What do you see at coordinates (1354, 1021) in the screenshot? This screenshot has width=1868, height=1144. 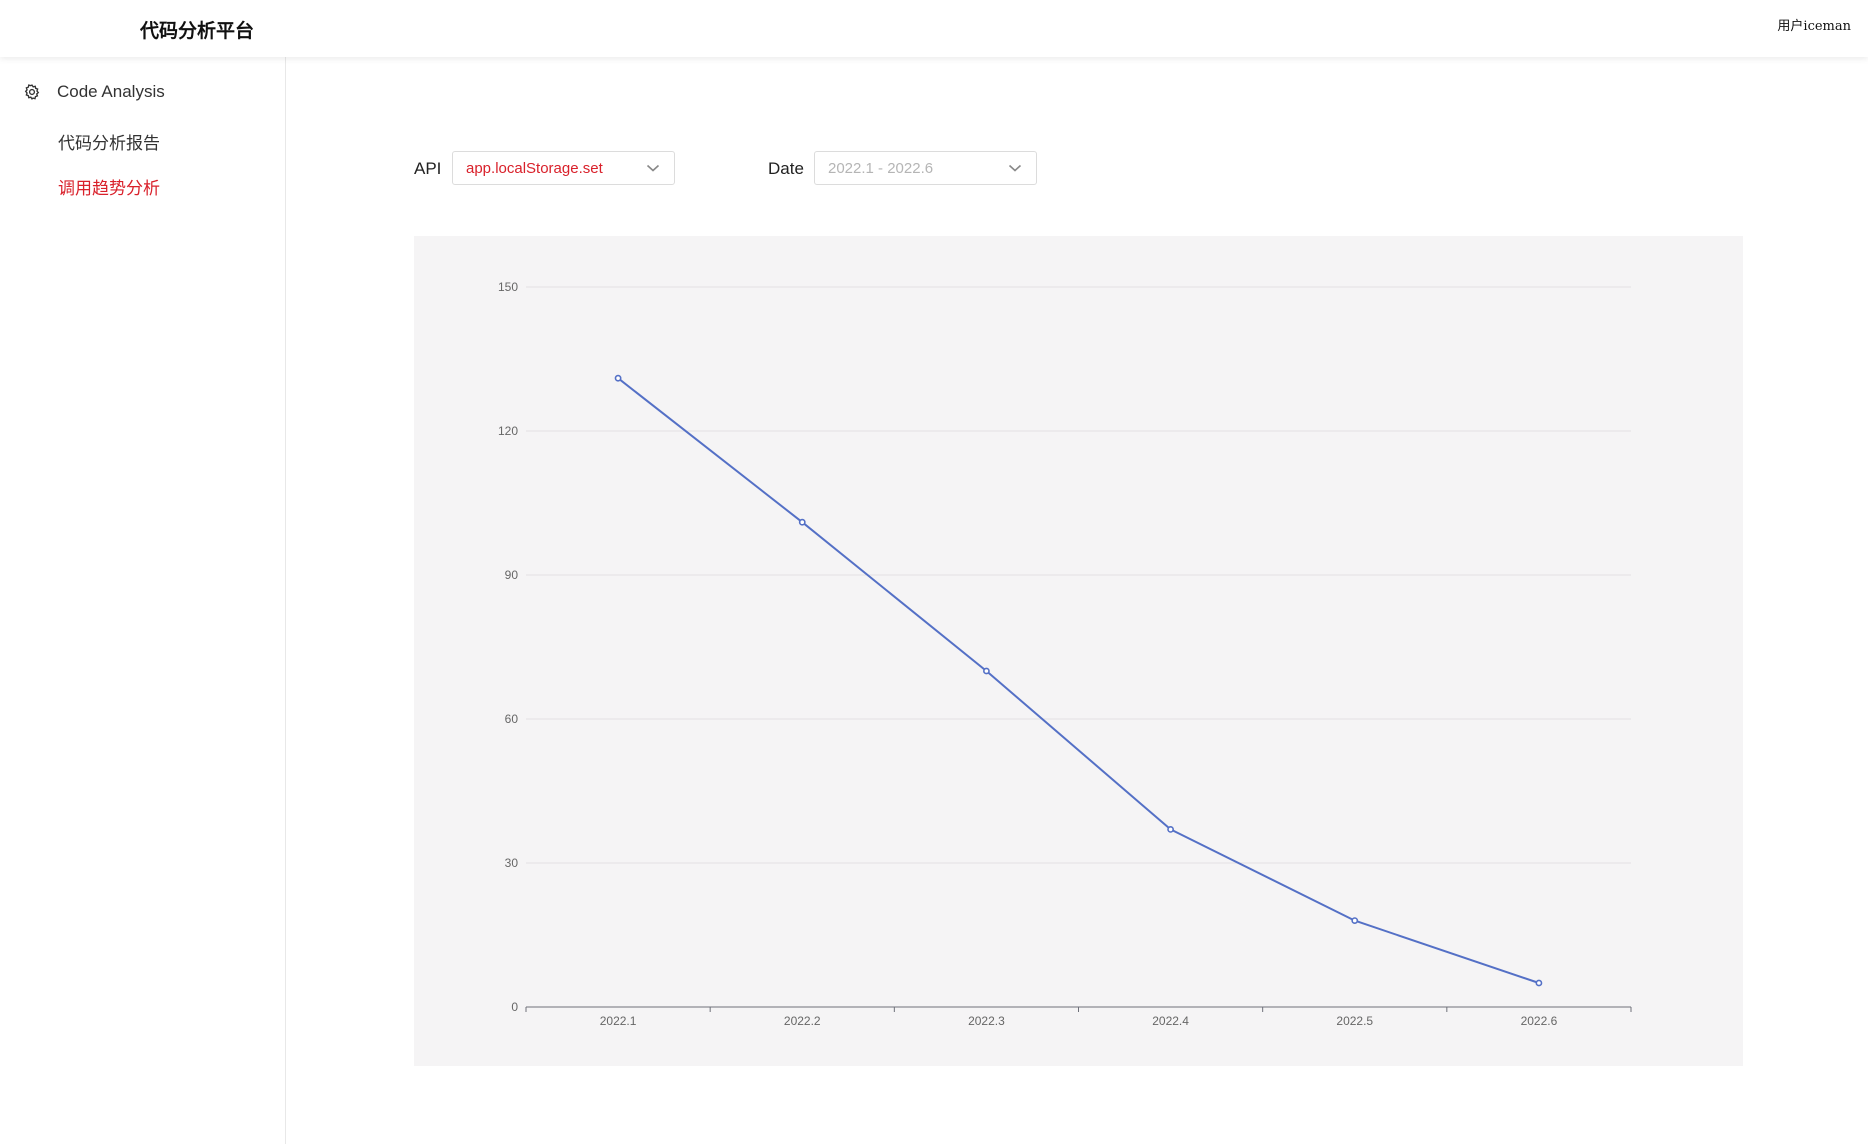 I see `x-tick-label: 2022.5` at bounding box center [1354, 1021].